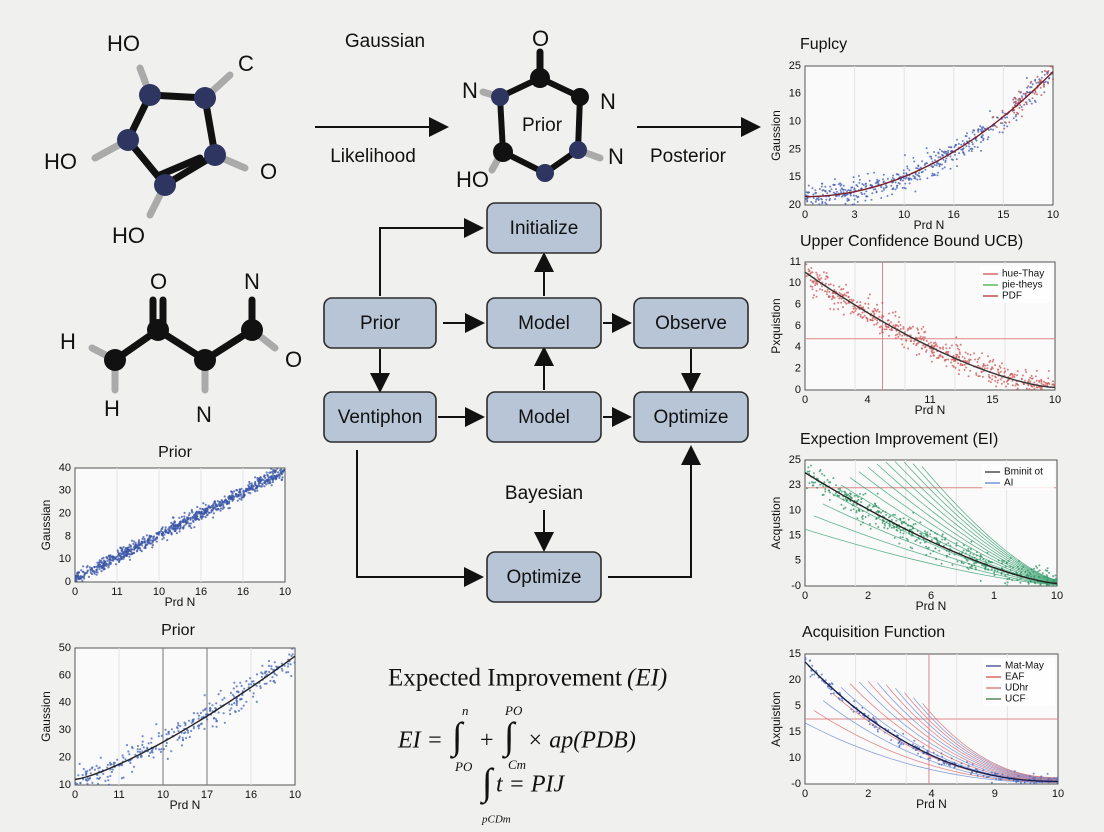 Image resolution: width=1104 pixels, height=832 pixels. Describe the element at coordinates (160, 139) in the screenshot. I see `molecule-ring5: HO C HO O HO` at that location.